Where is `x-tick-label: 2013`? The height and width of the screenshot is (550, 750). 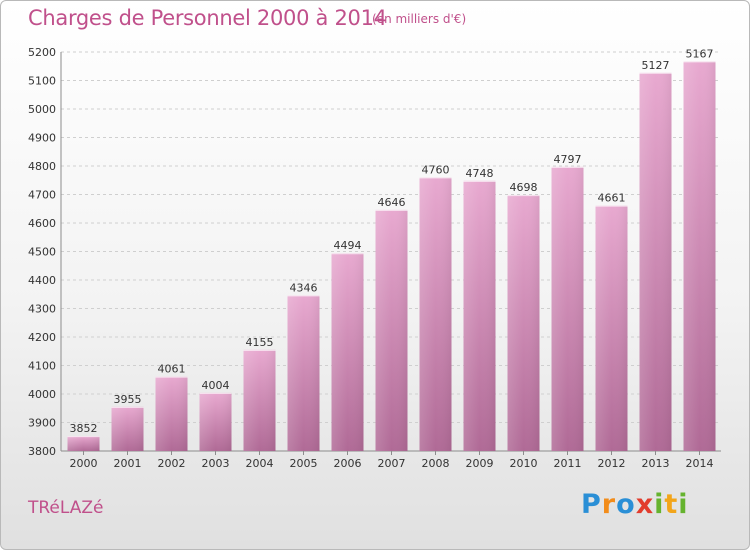 x-tick-label: 2013 is located at coordinates (656, 463).